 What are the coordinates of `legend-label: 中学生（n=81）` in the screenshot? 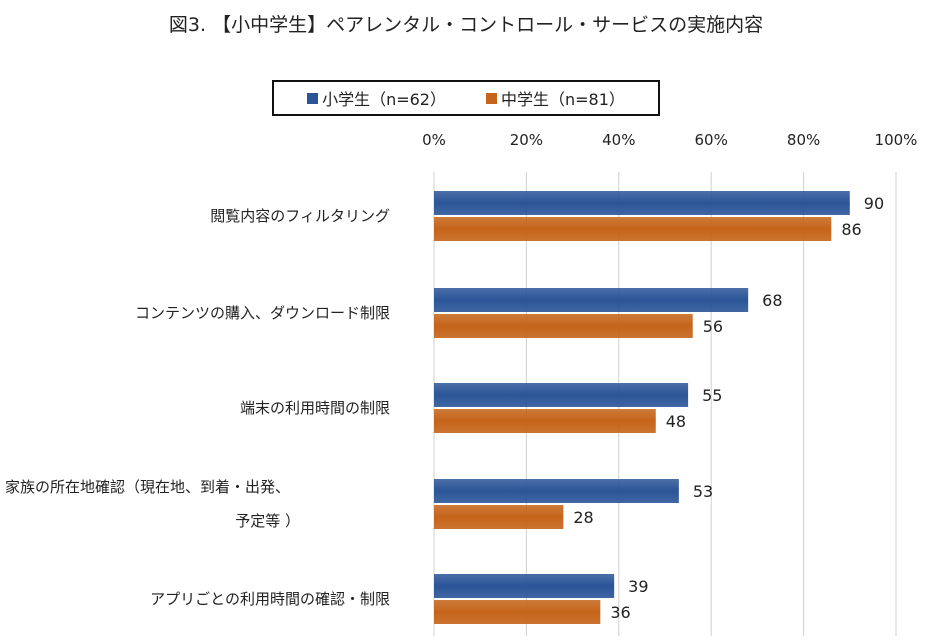 It's located at (563, 99).